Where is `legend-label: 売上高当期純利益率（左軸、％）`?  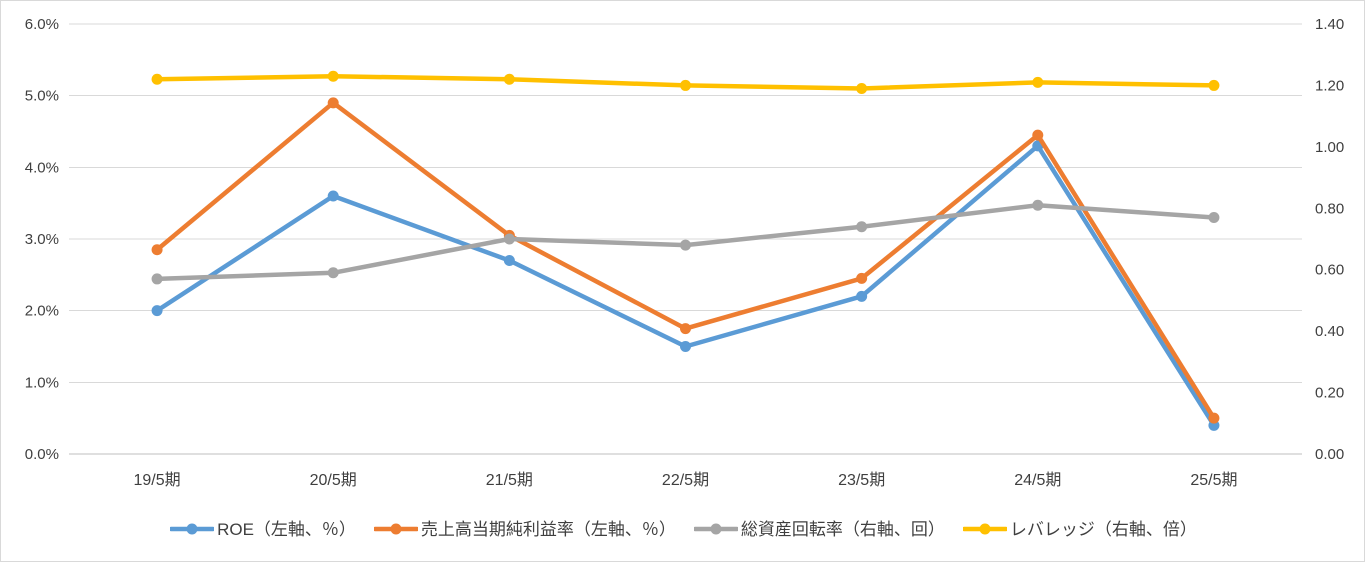 legend-label: 売上高当期純利益率（左軸、％） is located at coordinates (548, 529).